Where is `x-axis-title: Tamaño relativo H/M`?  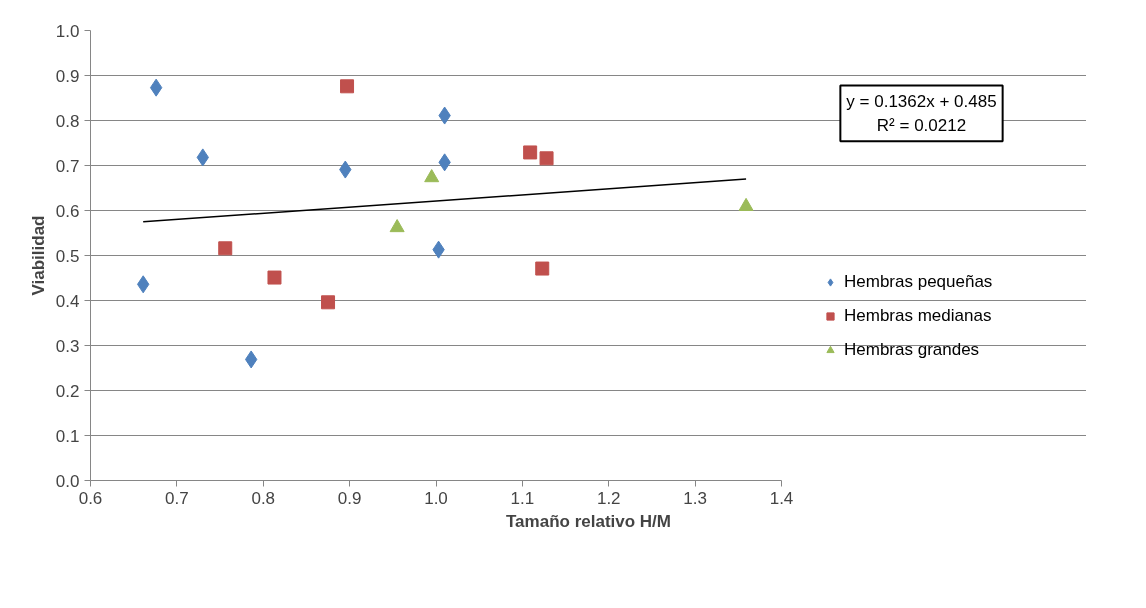 x-axis-title: Tamaño relativo H/M is located at coordinates (588, 521).